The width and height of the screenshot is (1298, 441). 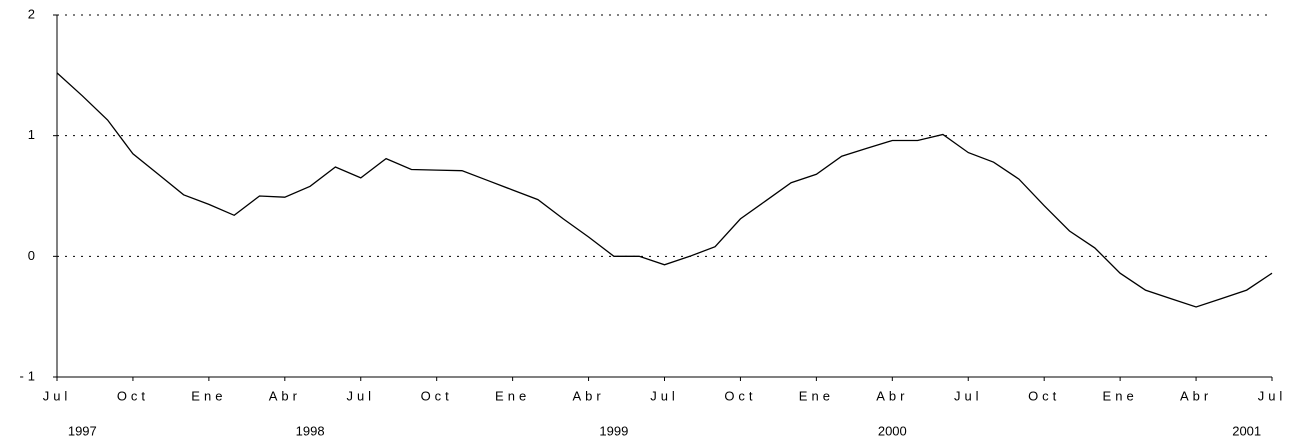 I want to click on year-label: 2000, so click(x=892, y=430).